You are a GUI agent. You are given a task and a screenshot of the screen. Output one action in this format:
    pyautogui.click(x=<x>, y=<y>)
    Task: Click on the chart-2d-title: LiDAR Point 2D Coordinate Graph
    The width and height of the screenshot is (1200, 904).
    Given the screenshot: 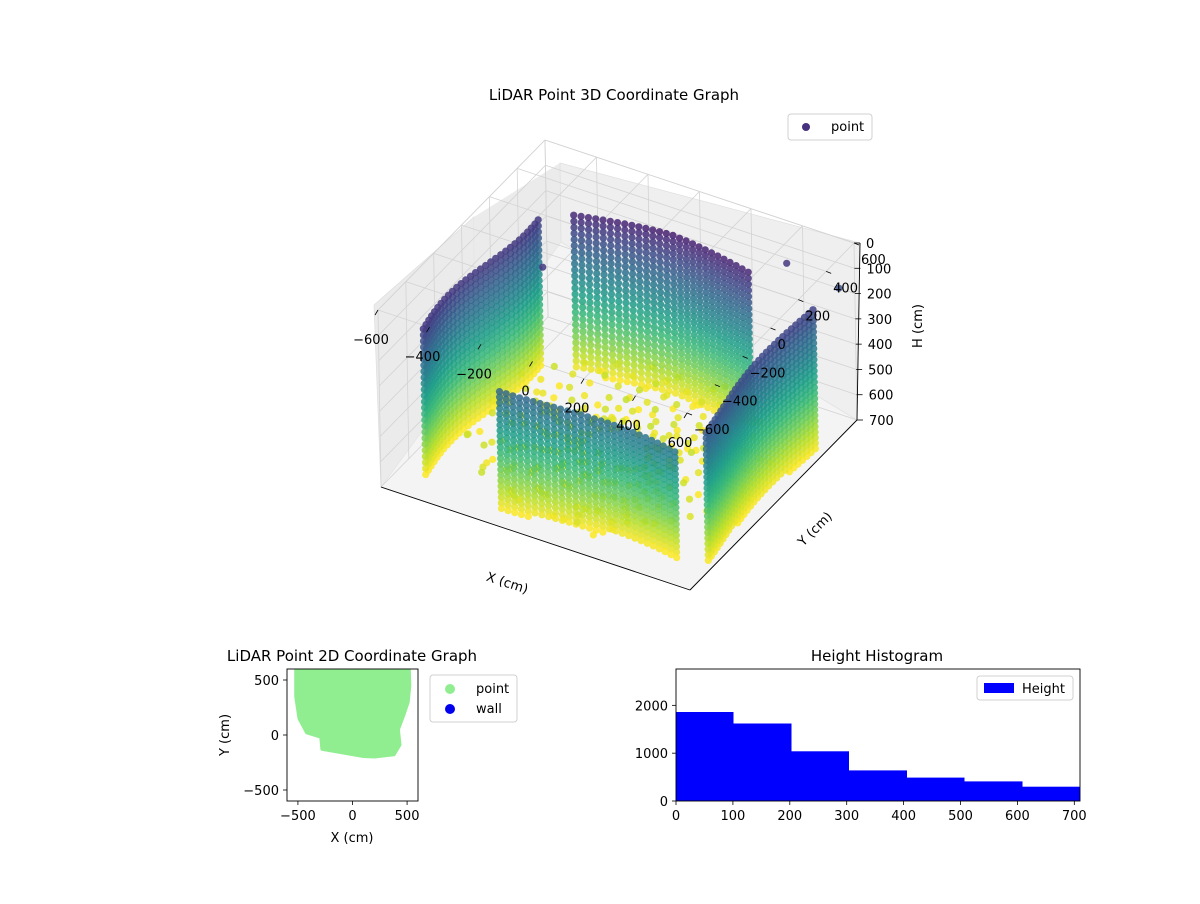 What is the action you would take?
    pyautogui.click(x=352, y=656)
    